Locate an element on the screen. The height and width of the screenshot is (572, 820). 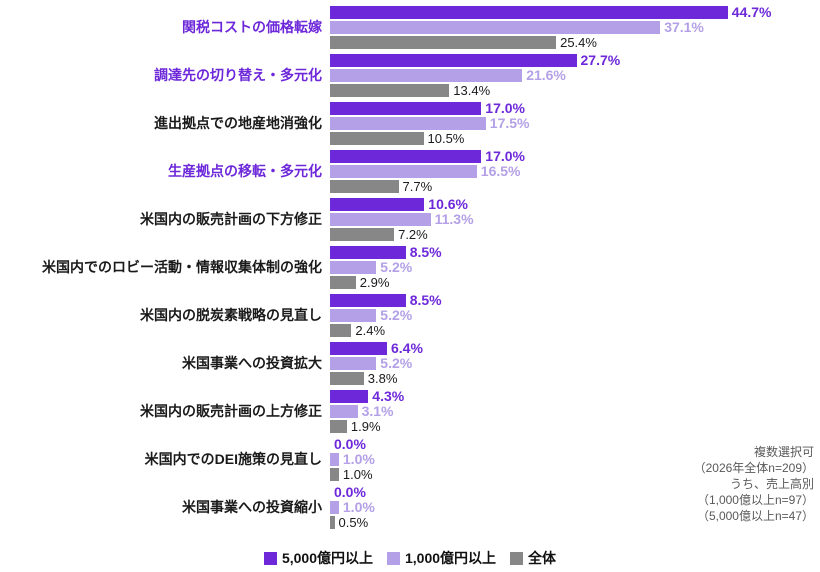
bar-value-label: 10.5% is located at coordinates (446, 138).